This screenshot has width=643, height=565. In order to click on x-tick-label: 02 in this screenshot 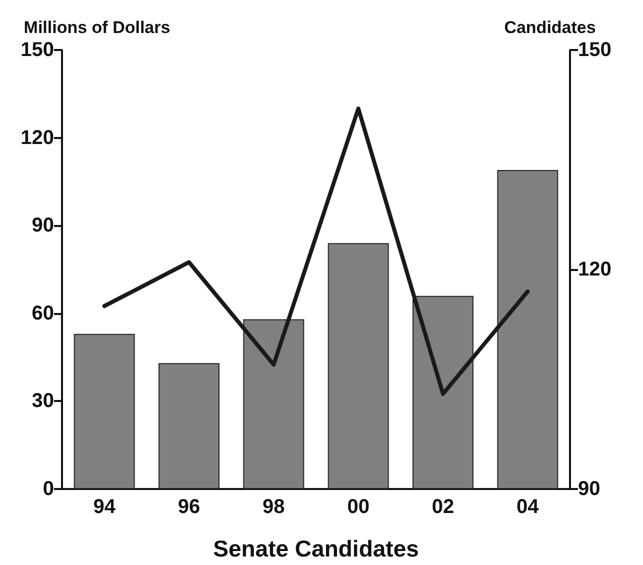, I will do `click(443, 507)`.